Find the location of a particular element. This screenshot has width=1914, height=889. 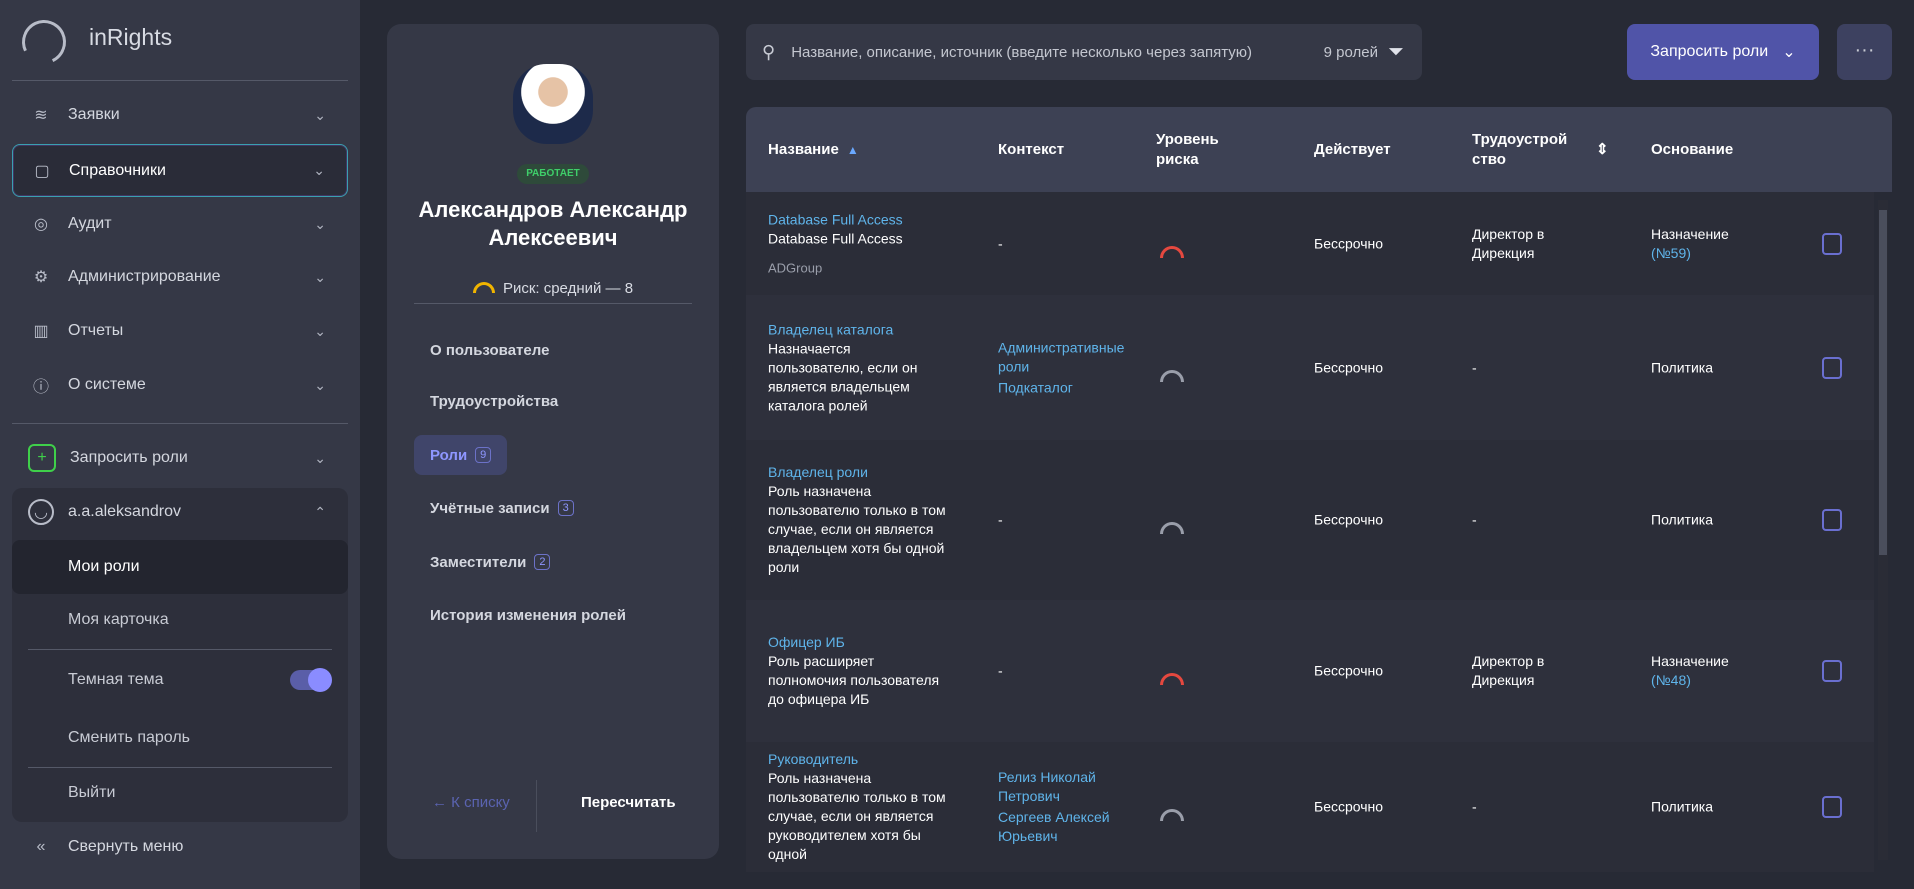

recalculate-button: Пересчитать is located at coordinates (628, 802).